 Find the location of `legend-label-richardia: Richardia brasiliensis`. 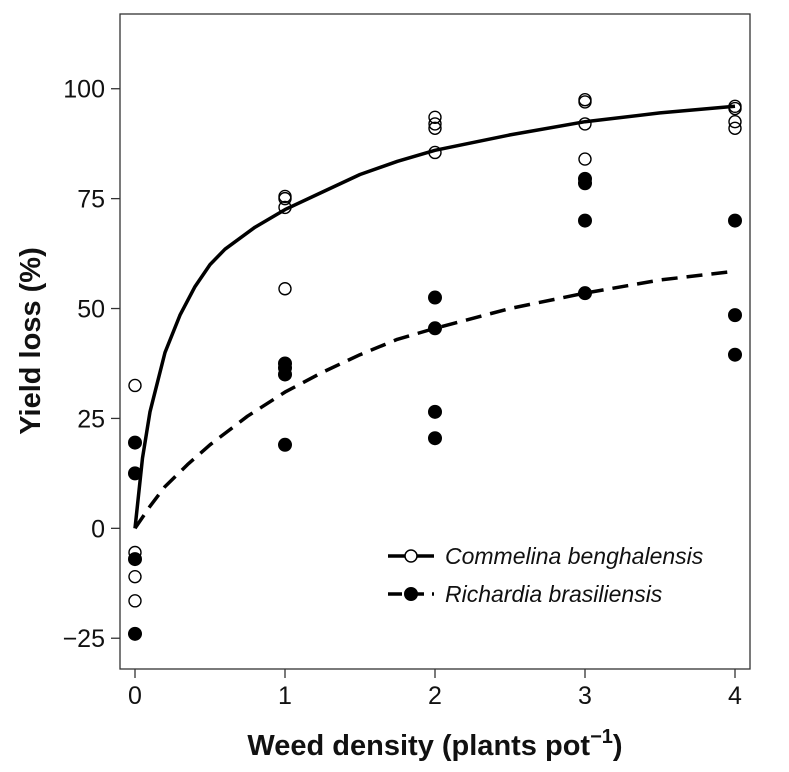

legend-label-richardia: Richardia brasiliensis is located at coordinates (554, 594).